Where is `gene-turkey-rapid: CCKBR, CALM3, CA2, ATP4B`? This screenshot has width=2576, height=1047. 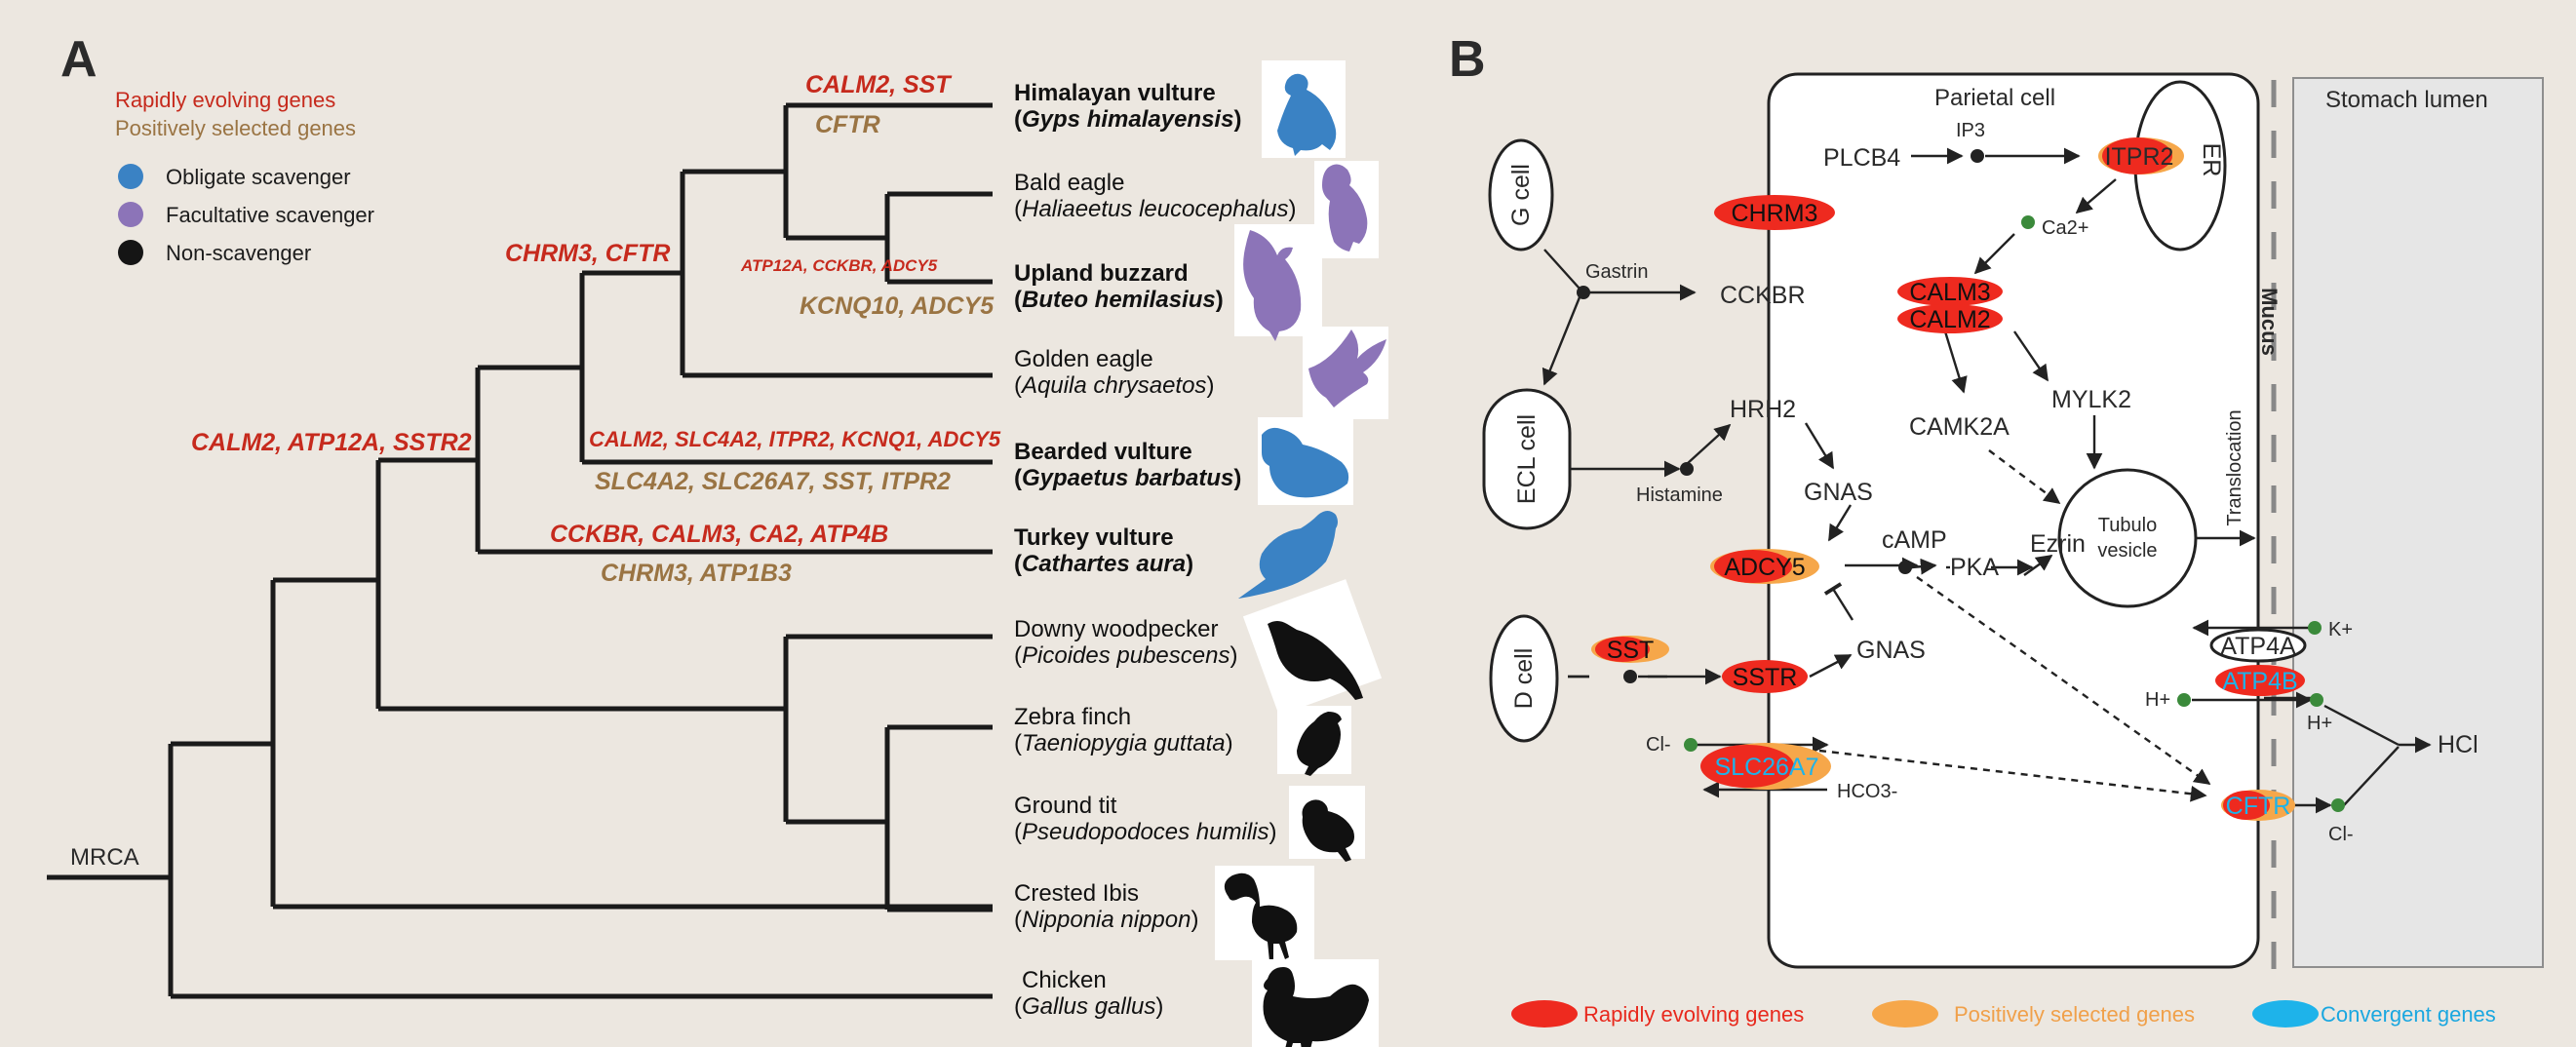
gene-turkey-rapid: CCKBR, CALM3, CA2, ATP4B is located at coordinates (719, 534).